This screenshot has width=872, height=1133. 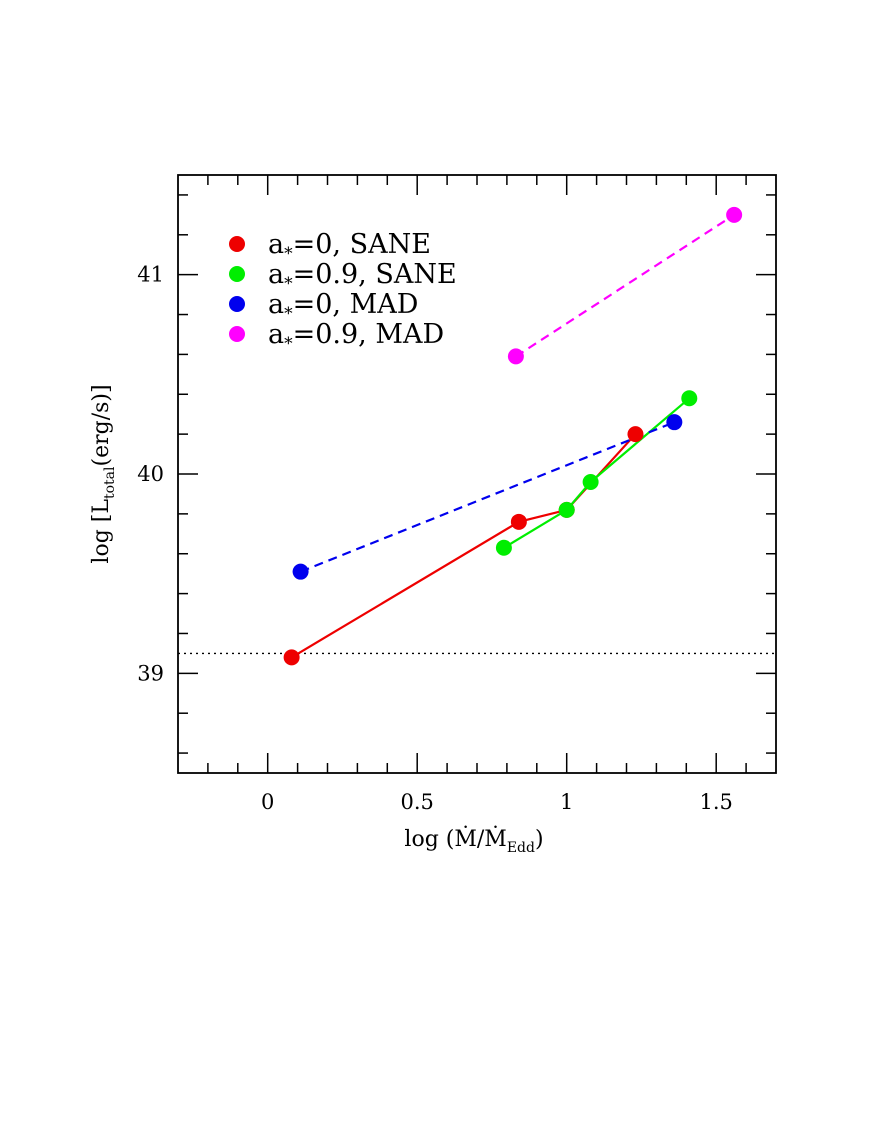 I want to click on x-axis-label-main: Ṁ/Ṁ, so click(x=480, y=838).